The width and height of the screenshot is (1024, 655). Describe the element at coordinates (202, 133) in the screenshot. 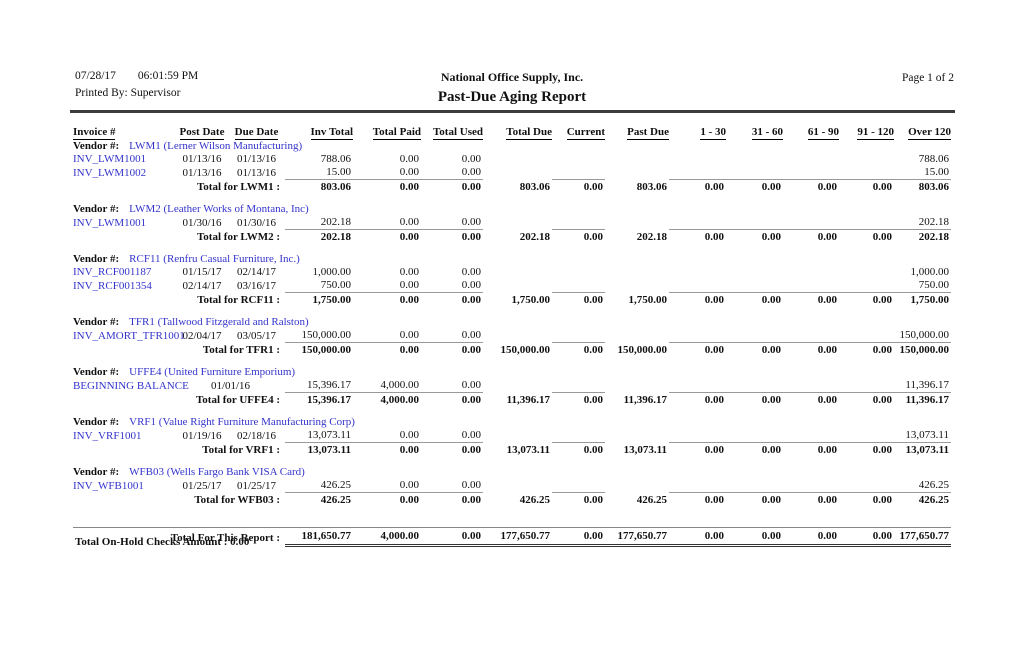

I see `col-header-label: Post Date` at that location.